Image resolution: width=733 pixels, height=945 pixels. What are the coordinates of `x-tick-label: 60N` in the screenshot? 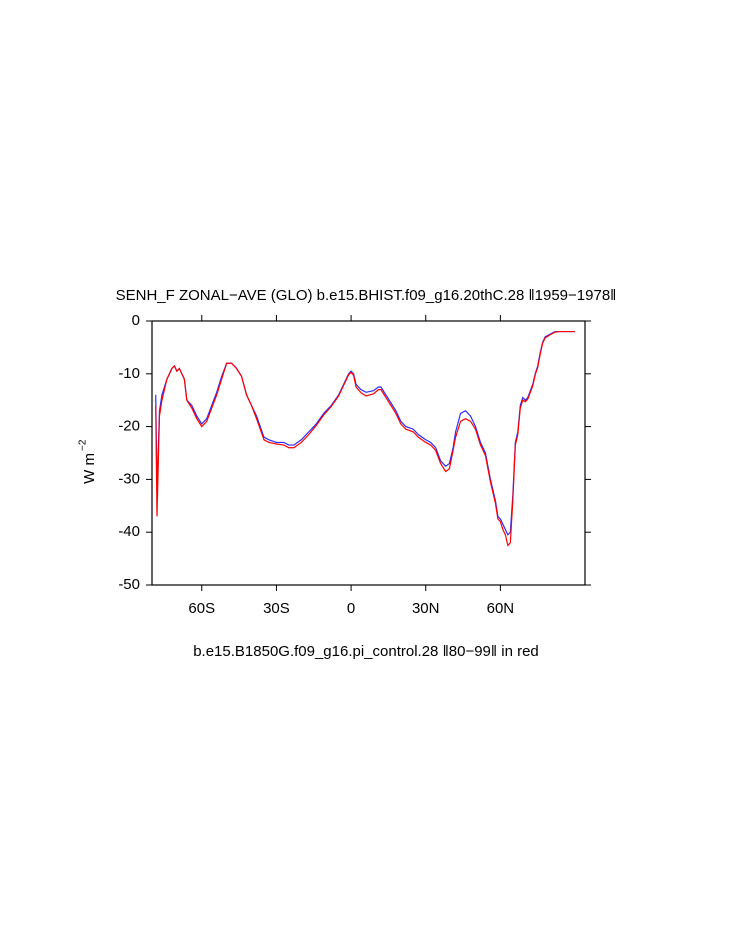 It's located at (501, 608).